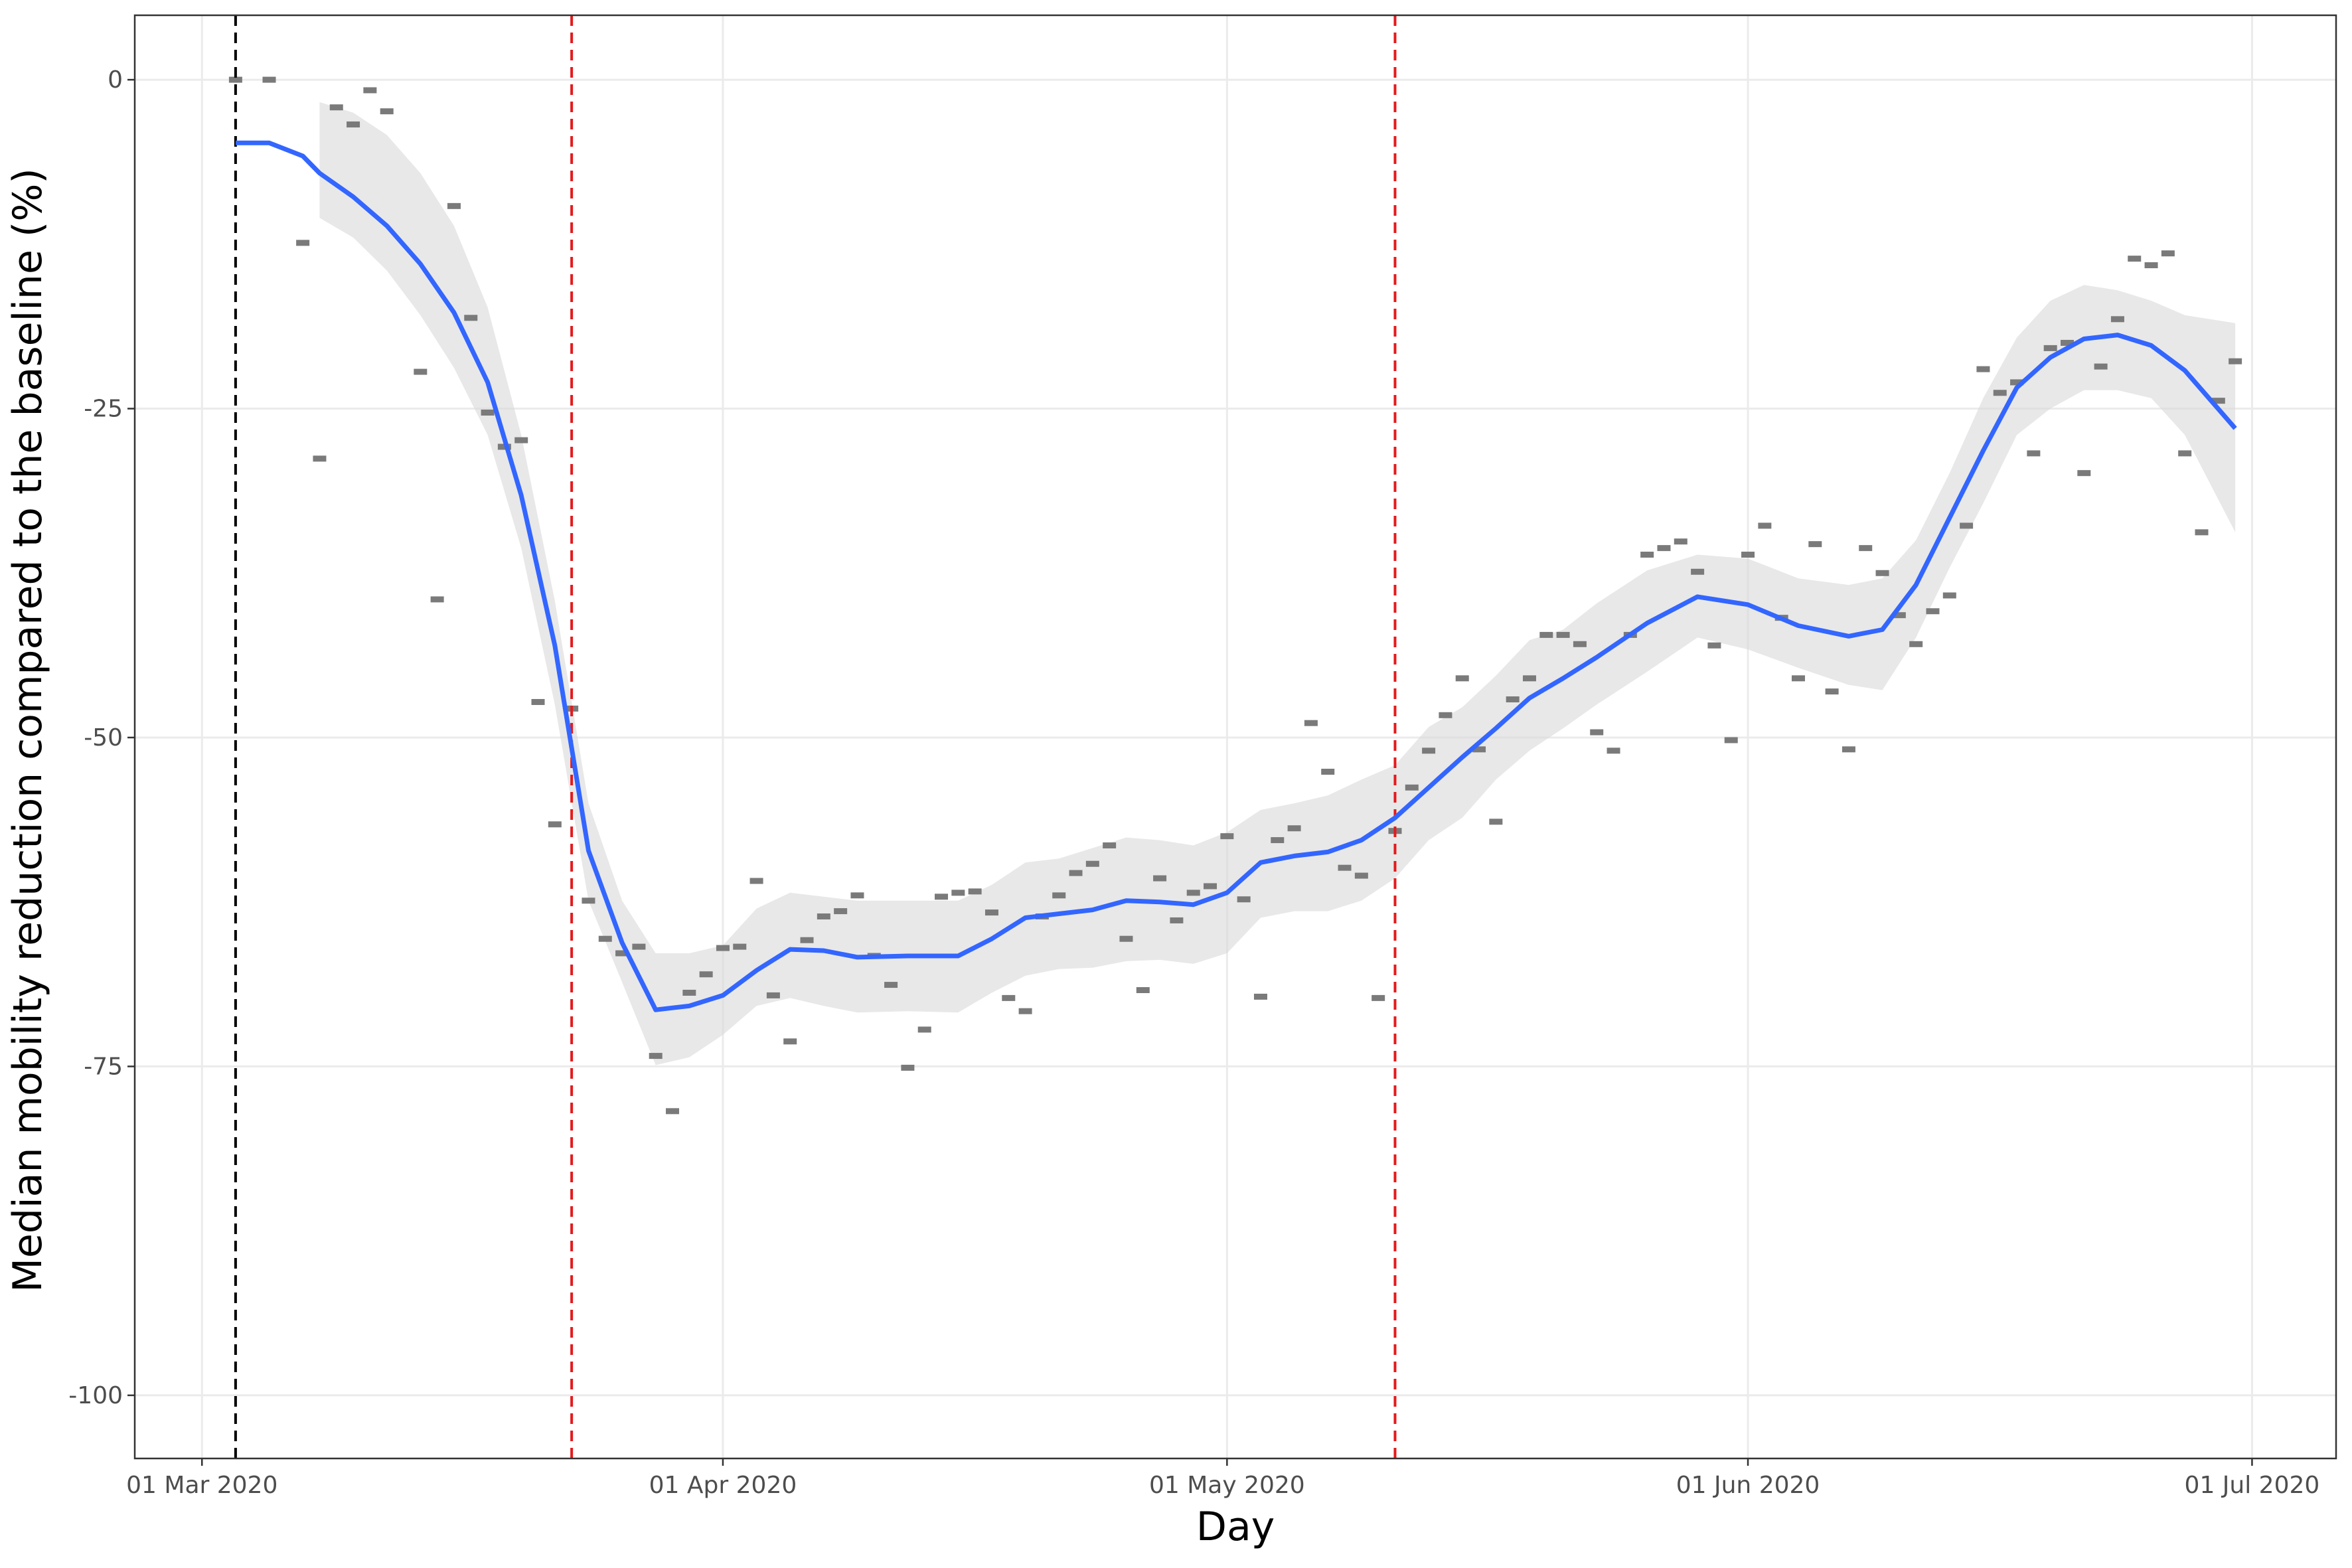 This screenshot has height=1568, width=2352. What do you see at coordinates (104, 738) in the screenshot?
I see `y-tick-label: -50` at bounding box center [104, 738].